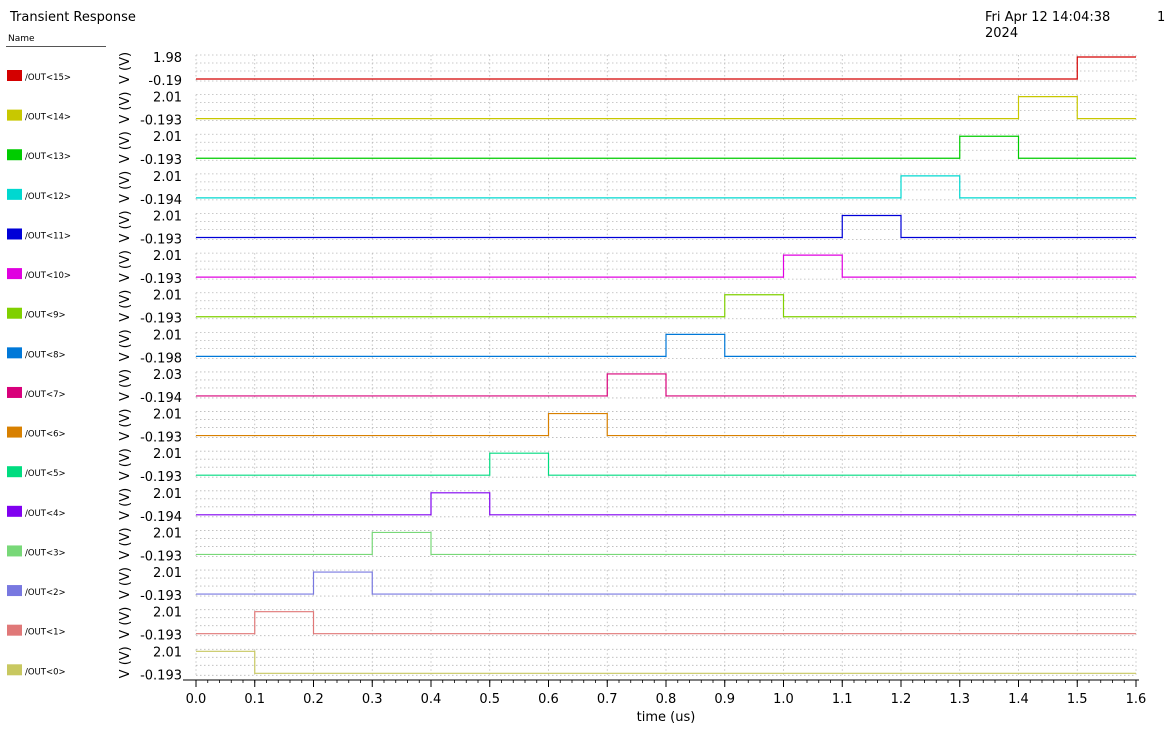  I want to click on y-min-label: -0.19, so click(165, 81).